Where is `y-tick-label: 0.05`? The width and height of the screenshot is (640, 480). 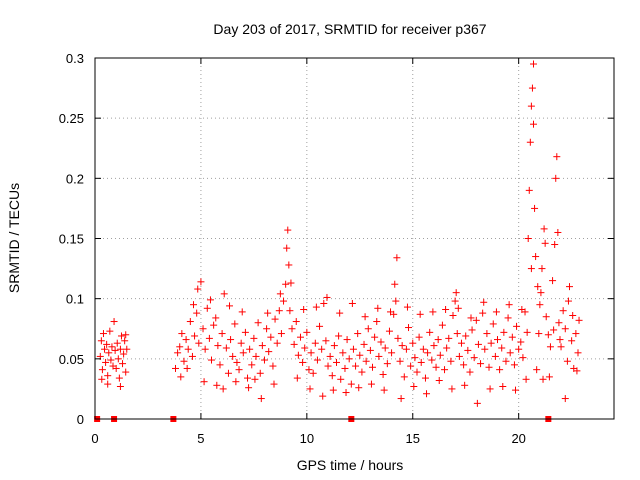
y-tick-label: 0.05 is located at coordinates (71, 359).